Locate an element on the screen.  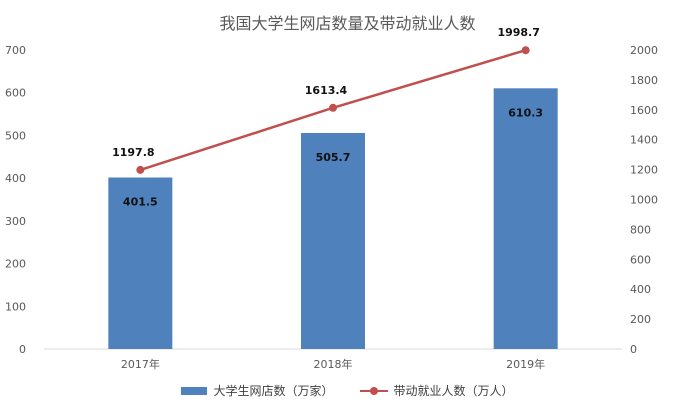
y-right-tick-label: 1800 is located at coordinates (644, 80).